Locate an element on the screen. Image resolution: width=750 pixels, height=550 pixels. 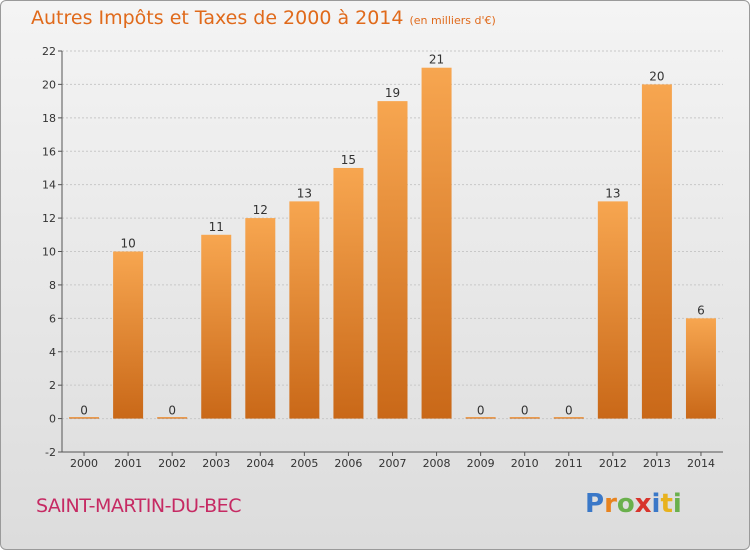
bar-2012 is located at coordinates (612, 310).